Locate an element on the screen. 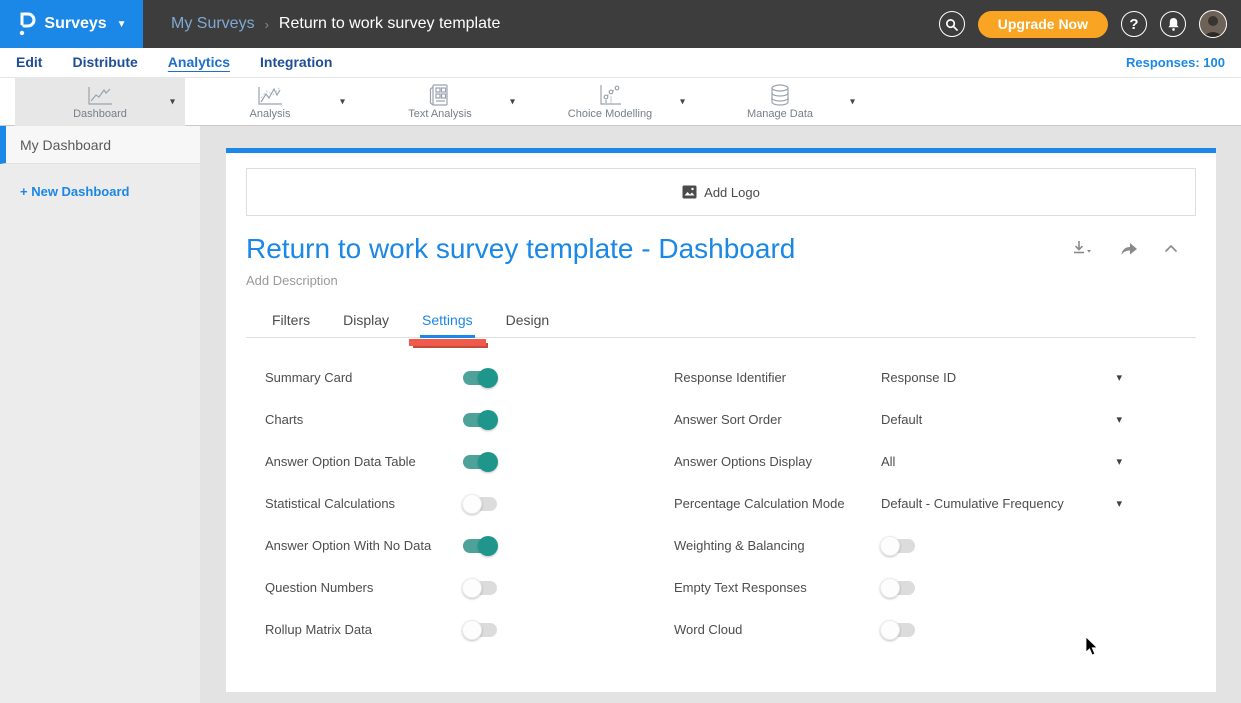 Image resolution: width=1241 pixels, height=703 pixels. tab-design: Design is located at coordinates (527, 319).